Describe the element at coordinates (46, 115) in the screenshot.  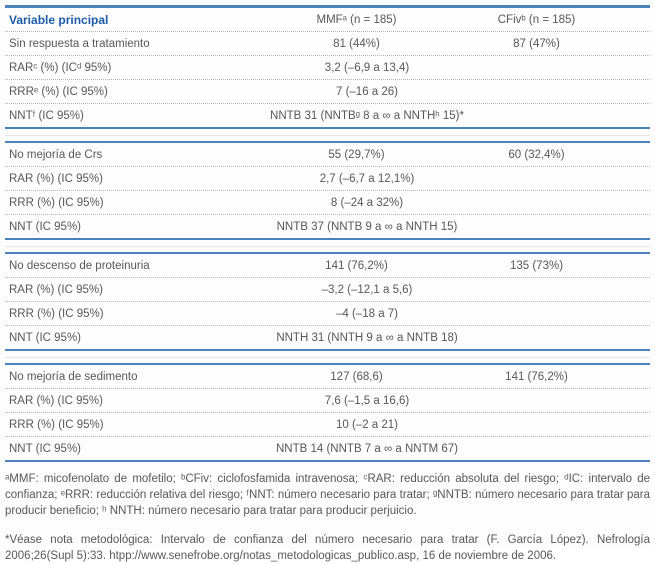
I see `stat-label: NNTᶠ (IC 95%)` at that location.